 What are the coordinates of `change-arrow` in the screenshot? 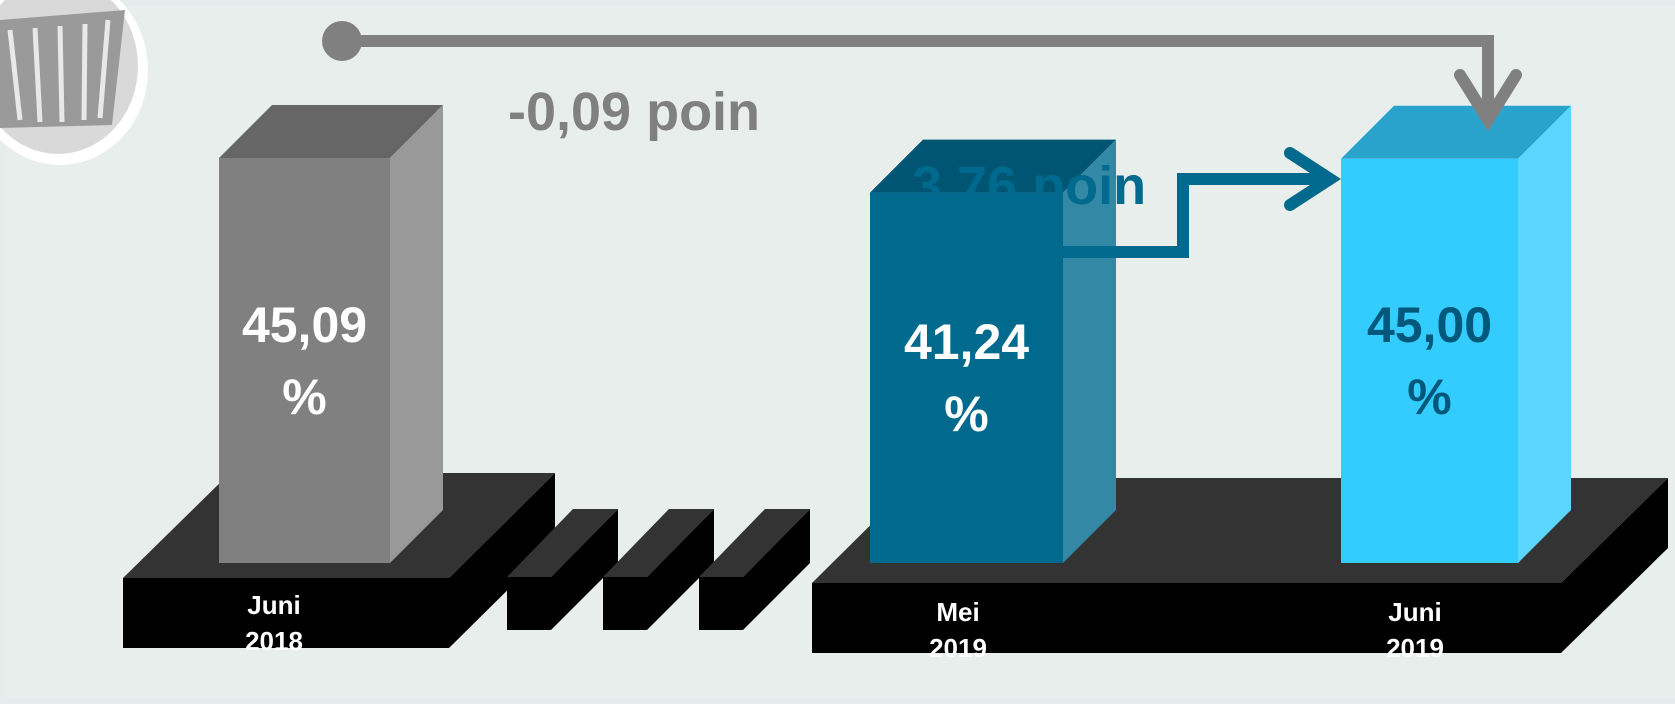 It's located at (1173, 209).